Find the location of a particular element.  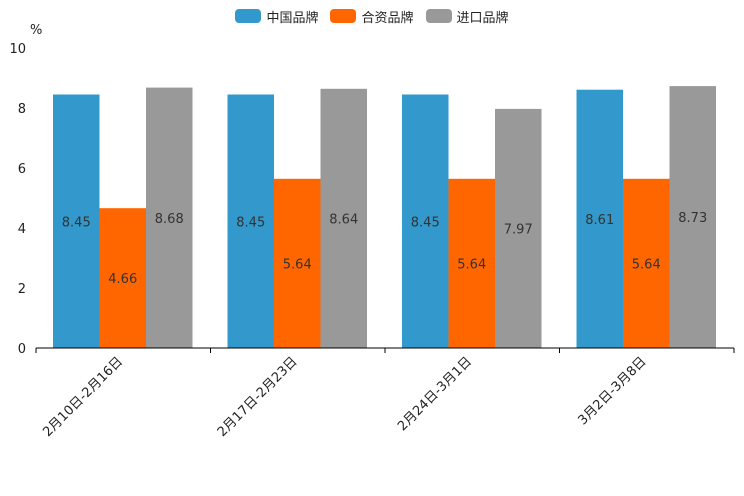

legend-swatch-import-brand is located at coordinates (438, 16).